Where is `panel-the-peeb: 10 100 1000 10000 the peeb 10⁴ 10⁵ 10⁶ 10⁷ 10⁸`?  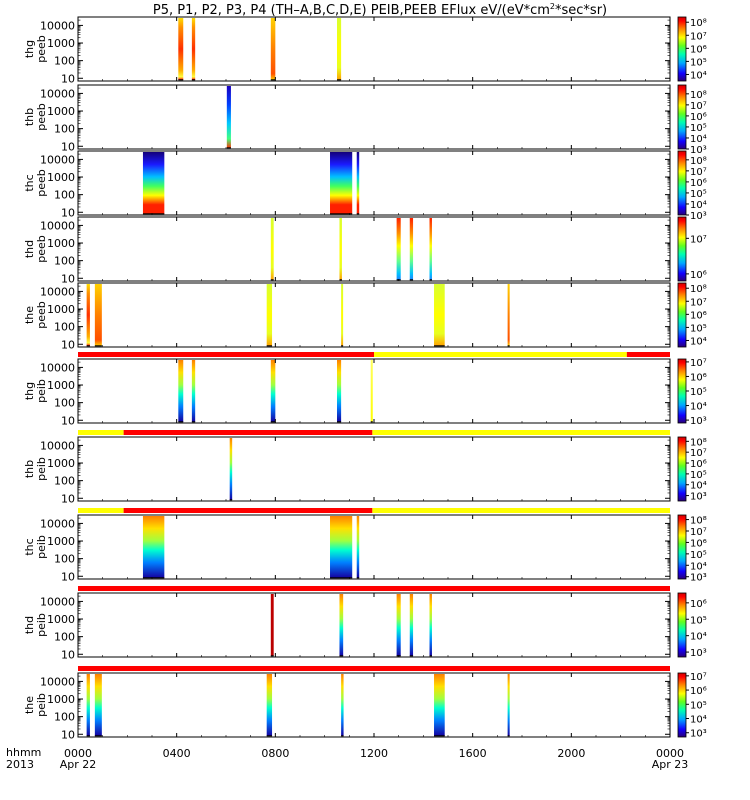 panel-the-peeb: 10 100 1000 10000 the peeb 10⁴ 10⁵ 10⁶ 10⁷ 10⁸ is located at coordinates (365, 316).